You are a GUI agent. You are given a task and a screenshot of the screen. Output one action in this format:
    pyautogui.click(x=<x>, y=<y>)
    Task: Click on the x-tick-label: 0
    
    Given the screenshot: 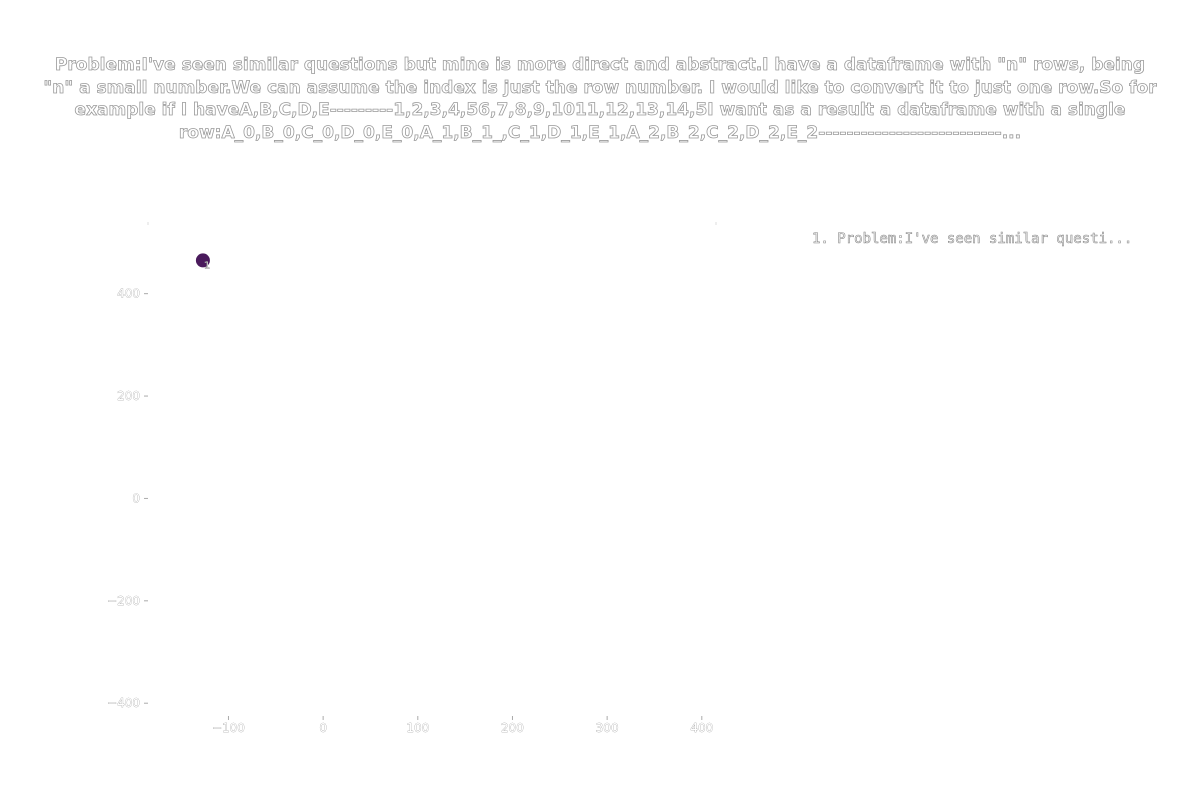 What is the action you would take?
    pyautogui.click(x=323, y=728)
    